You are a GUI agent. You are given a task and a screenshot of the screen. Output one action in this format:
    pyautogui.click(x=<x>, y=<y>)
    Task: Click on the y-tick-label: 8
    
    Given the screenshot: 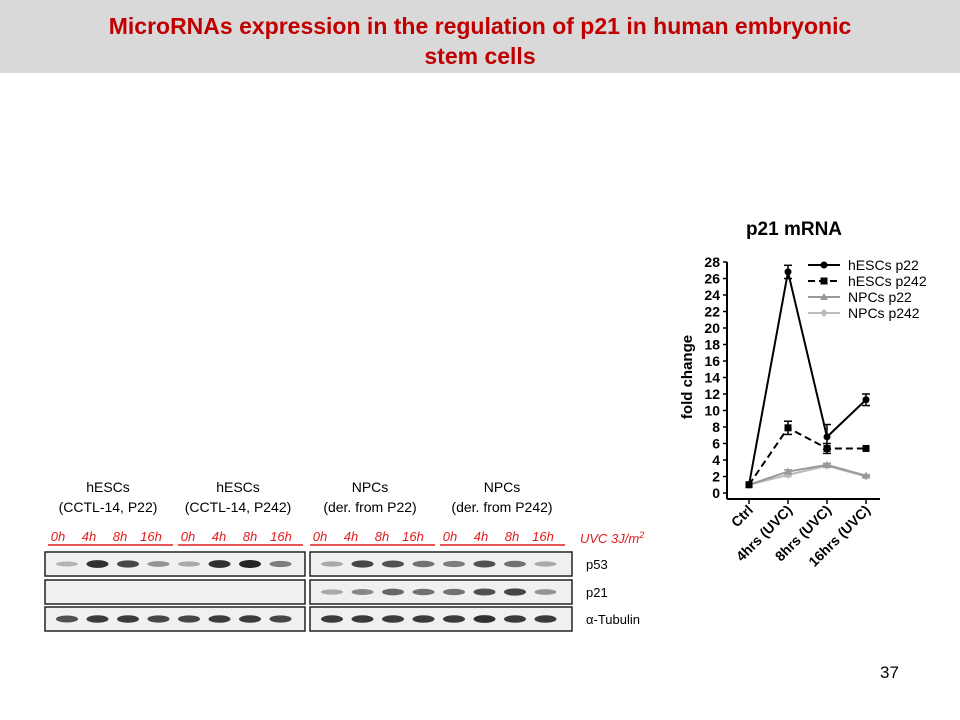 What is the action you would take?
    pyautogui.click(x=716, y=427)
    